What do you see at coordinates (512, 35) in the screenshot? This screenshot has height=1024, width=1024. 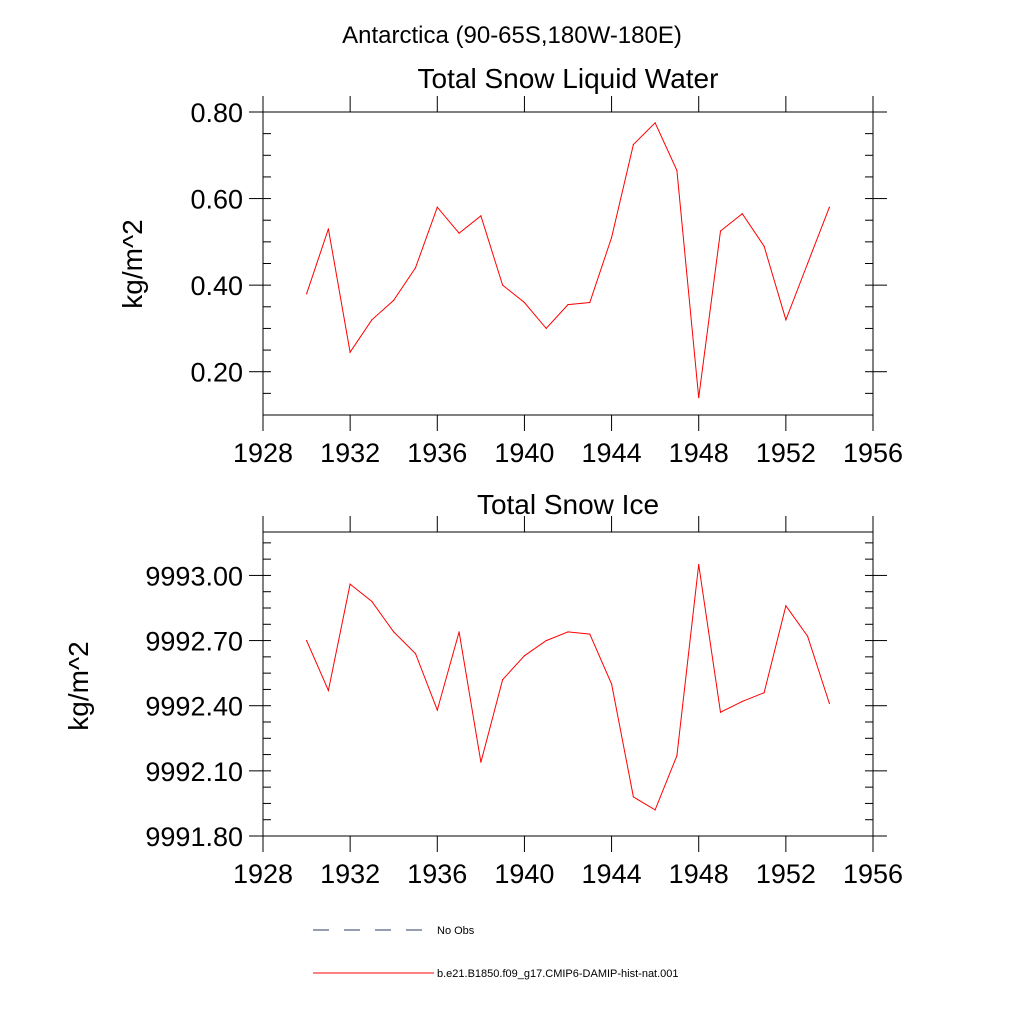 I see `figure-title: Antarctica (90-65S,180W-180E)` at bounding box center [512, 35].